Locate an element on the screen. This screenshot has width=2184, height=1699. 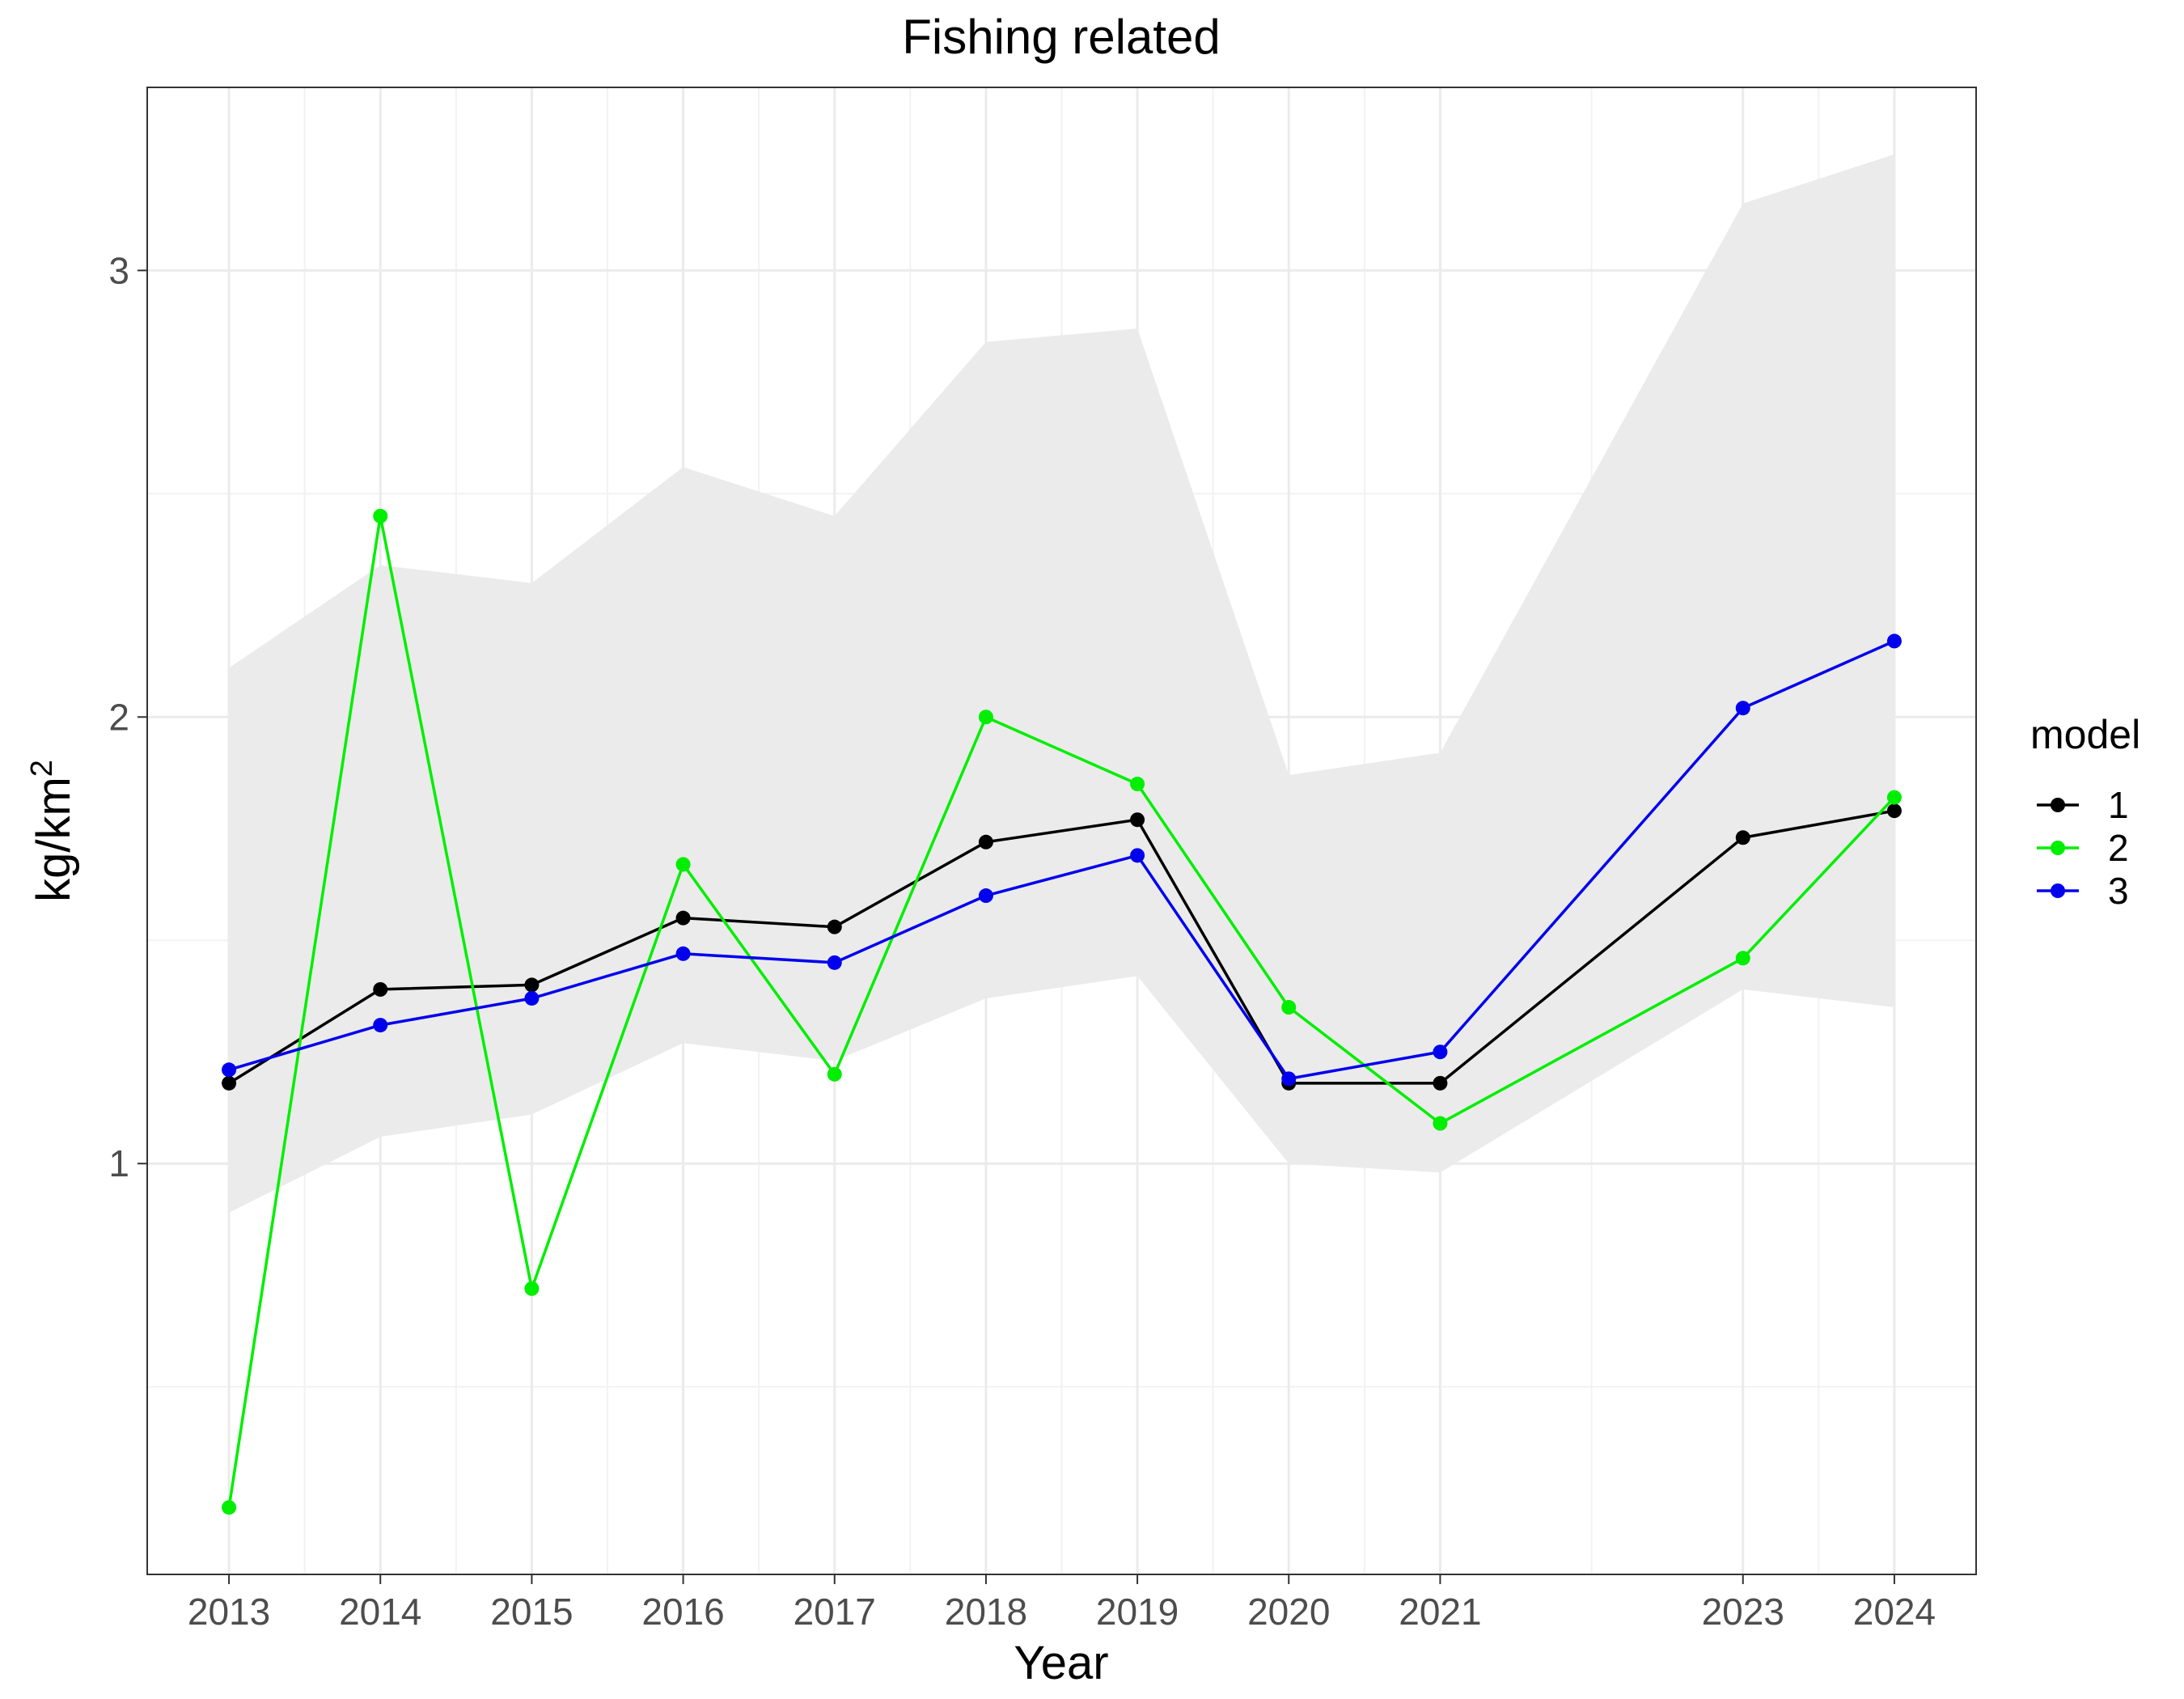
x-tick-label: 2024 is located at coordinates (1894, 1612).